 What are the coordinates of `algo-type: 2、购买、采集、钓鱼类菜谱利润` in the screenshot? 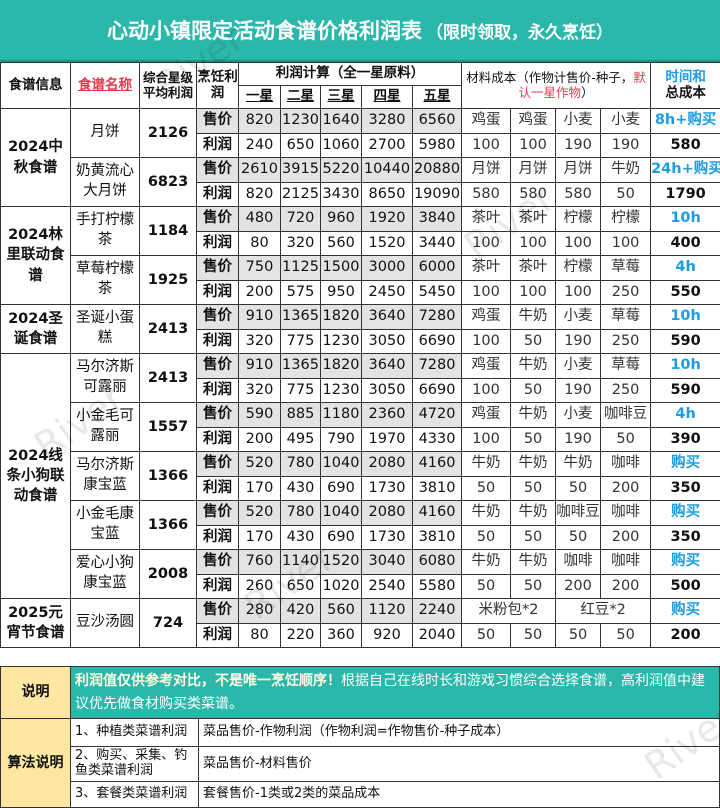 It's located at (134, 764).